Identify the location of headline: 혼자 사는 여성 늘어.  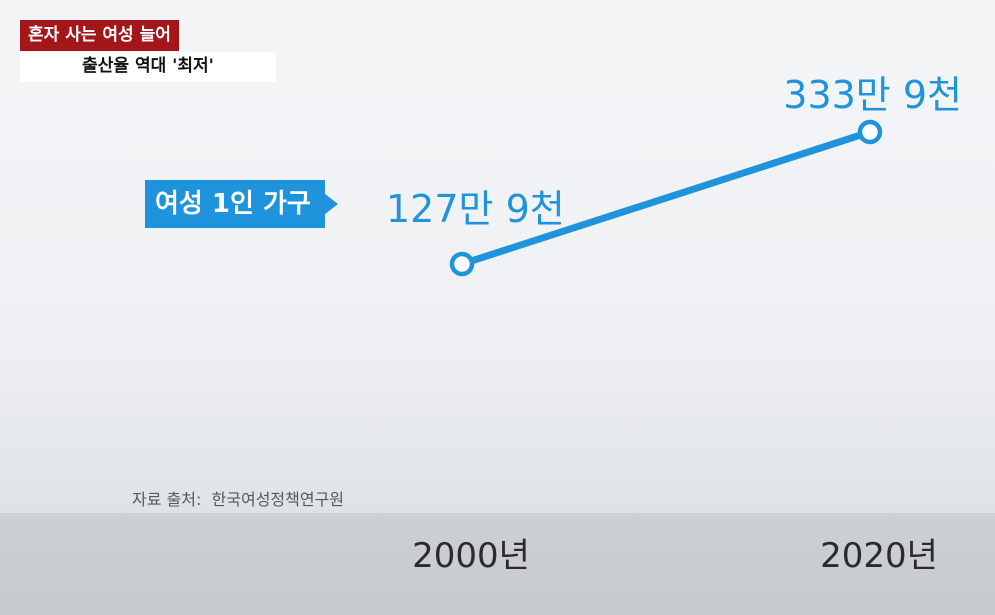
(99, 35).